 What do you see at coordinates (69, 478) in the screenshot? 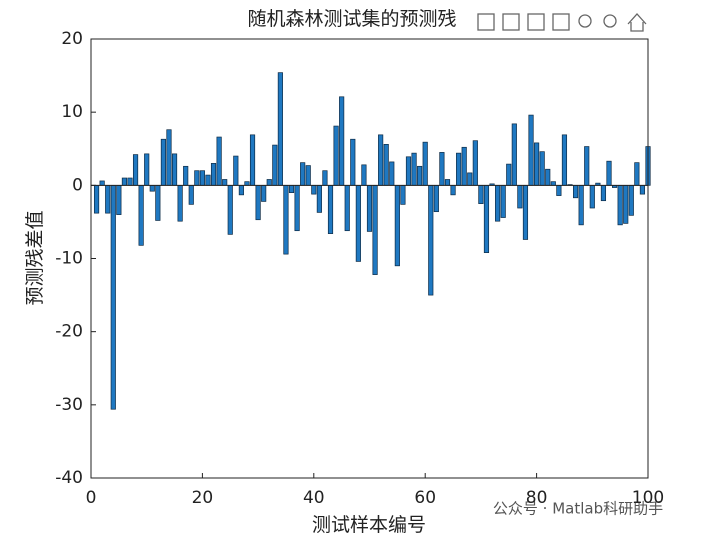
I see `y-tick-label: -40` at bounding box center [69, 478].